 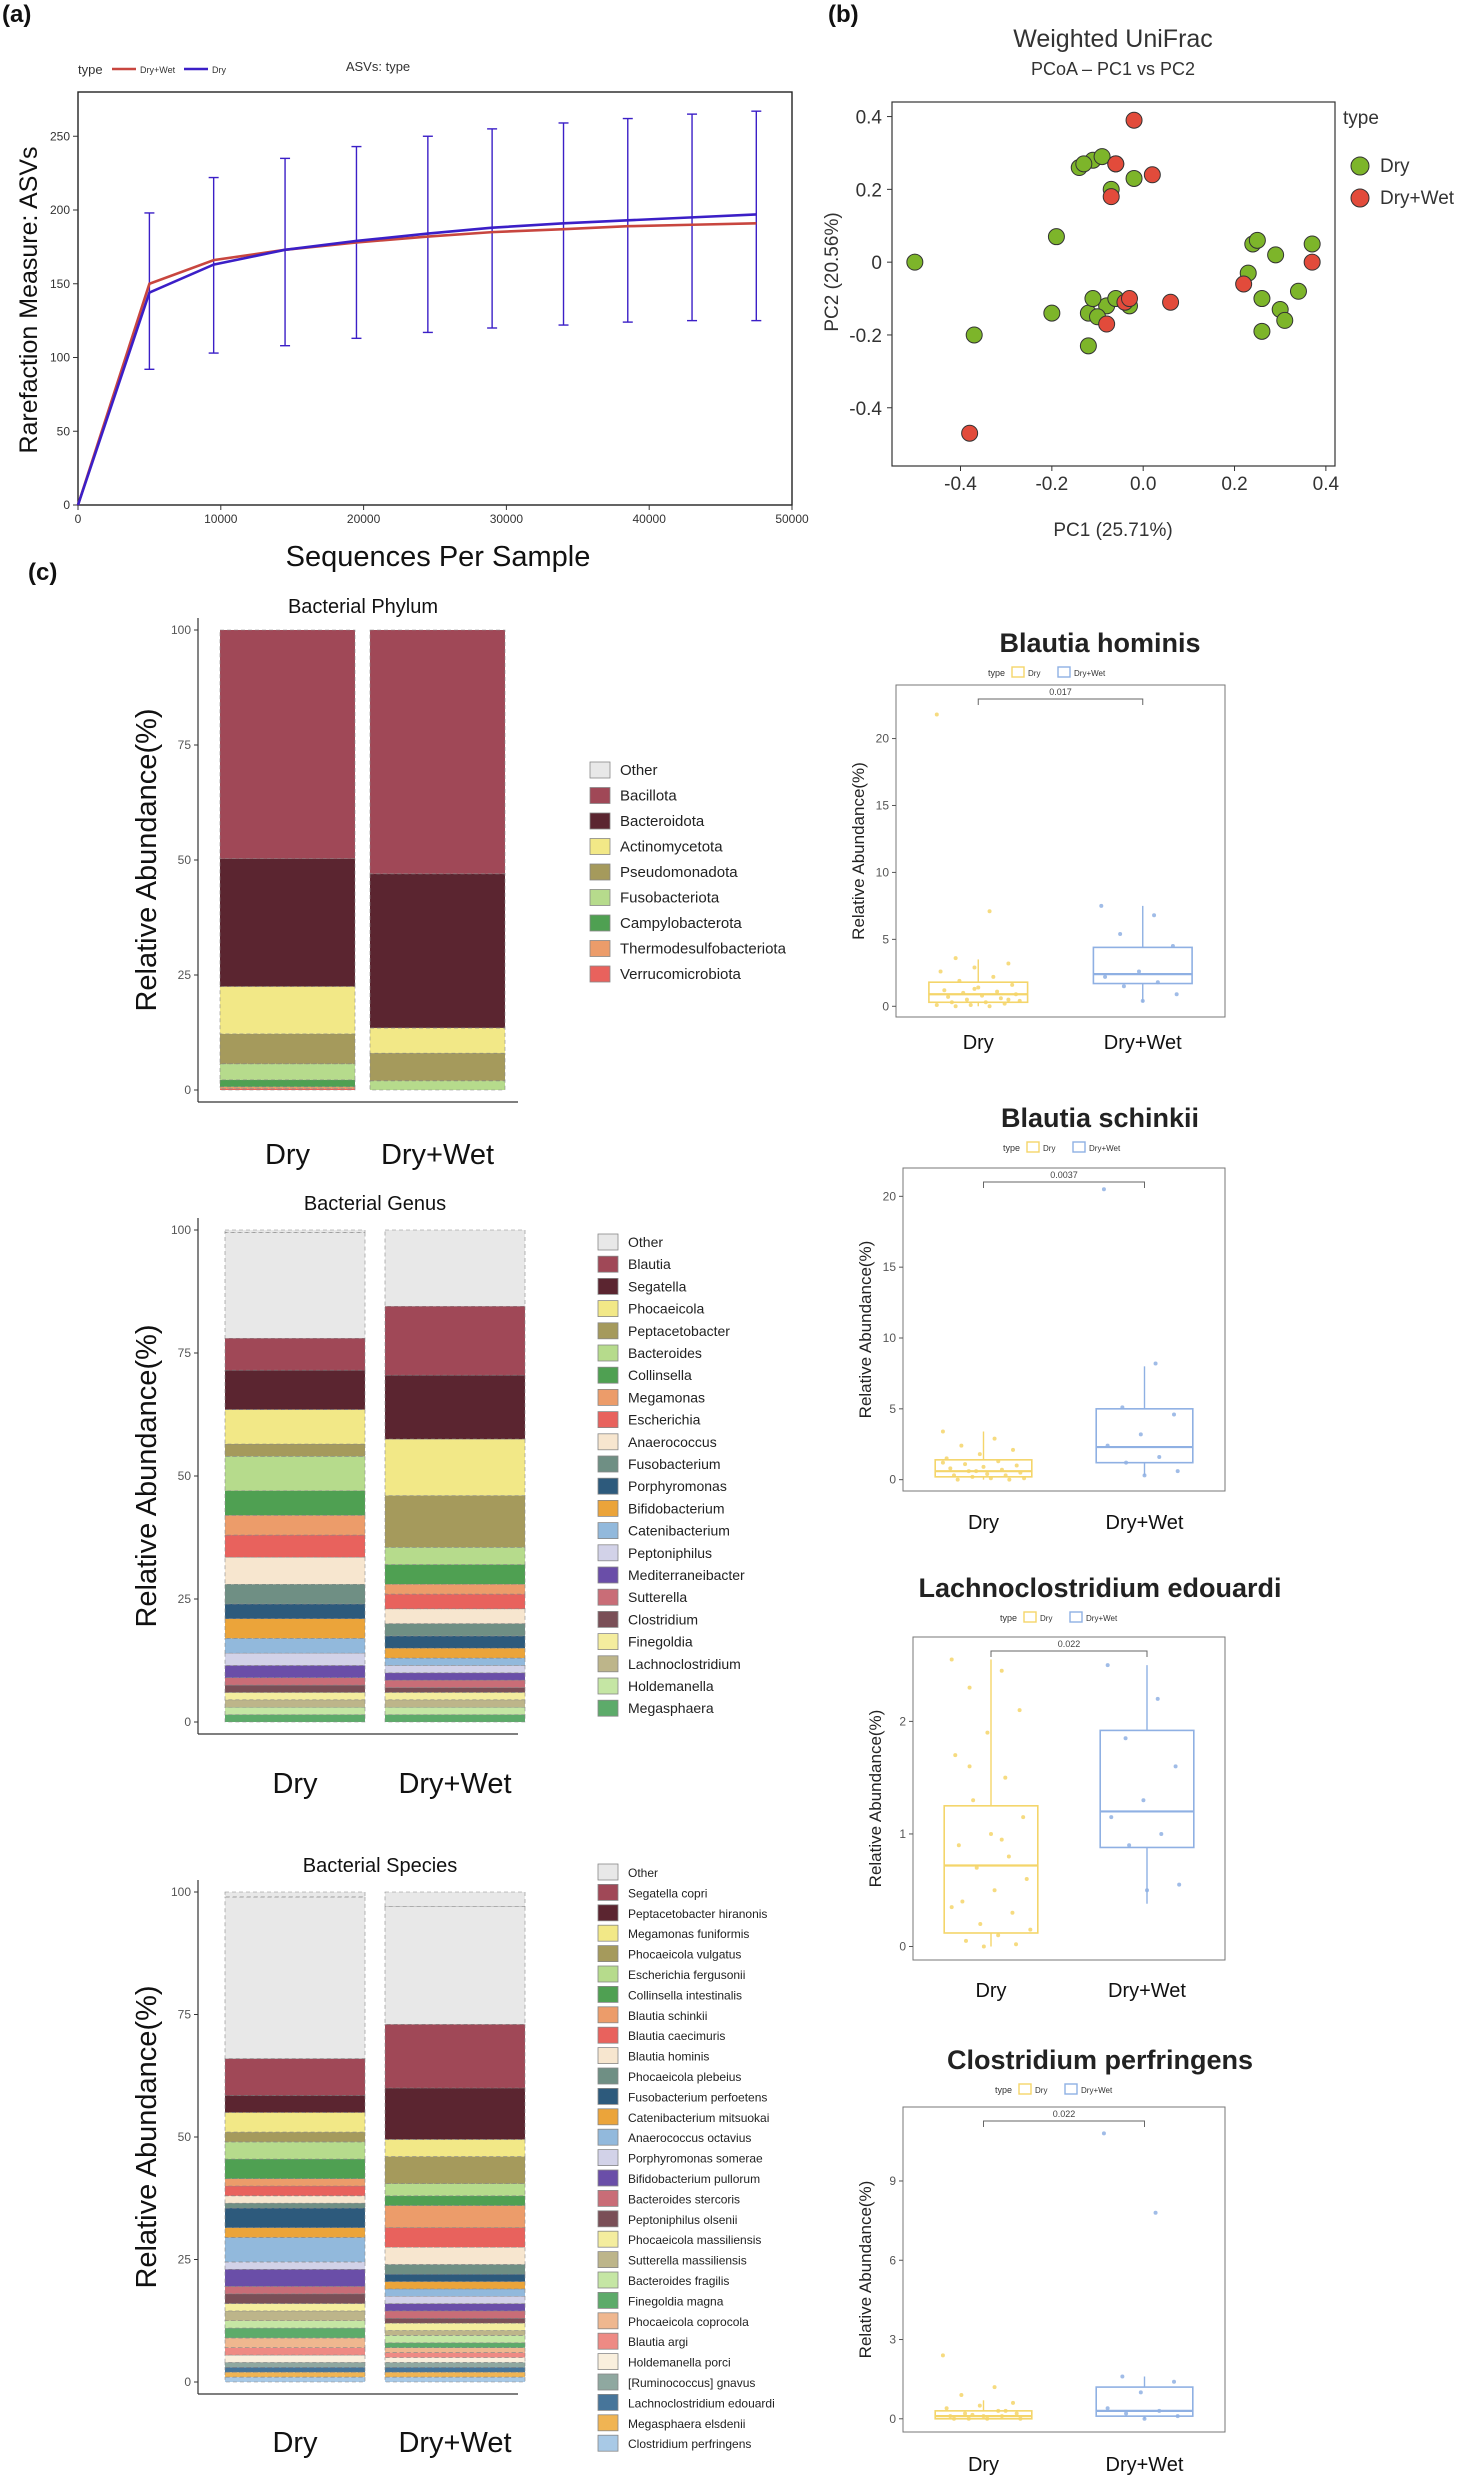 I want to click on legend-swatch-ruminococcus-gnavus, so click(x=608, y=2382).